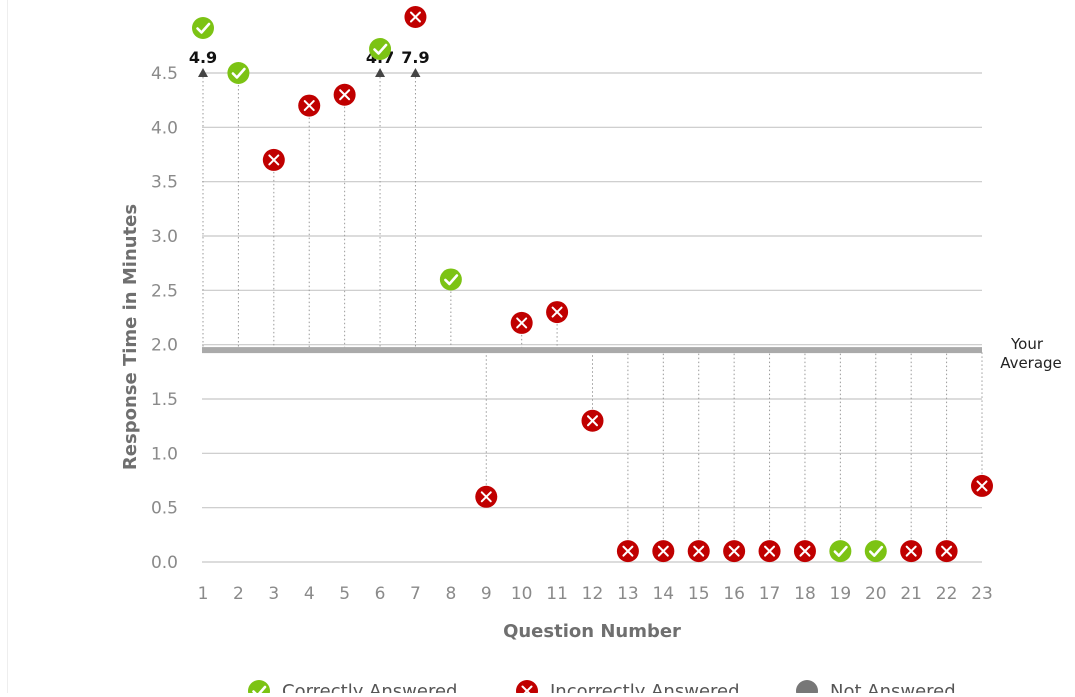 The image size is (1075, 697). What do you see at coordinates (645, 687) in the screenshot?
I see `legend-label: Incorrectly Answered` at bounding box center [645, 687].